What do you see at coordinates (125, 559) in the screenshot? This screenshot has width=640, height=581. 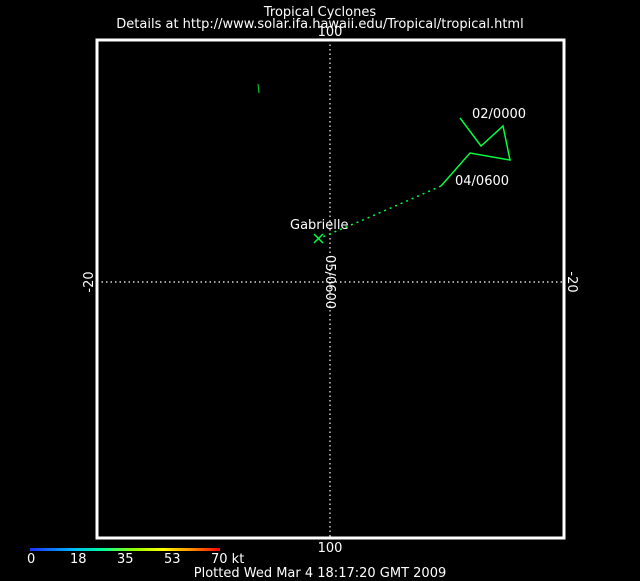 I see `scale-tick-2: 35` at bounding box center [125, 559].